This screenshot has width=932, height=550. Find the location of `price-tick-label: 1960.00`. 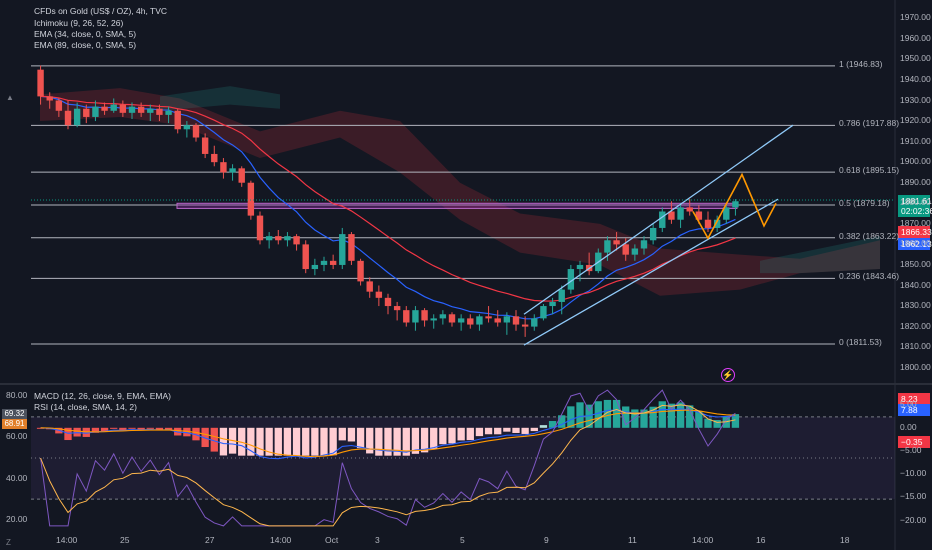

price-tick-label: 1960.00 is located at coordinates (915, 37).